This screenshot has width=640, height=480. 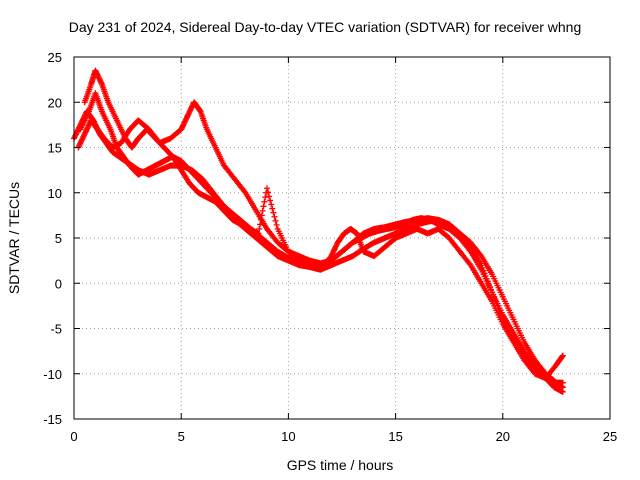 What do you see at coordinates (55, 57) in the screenshot?
I see `y-tick-label: 25` at bounding box center [55, 57].